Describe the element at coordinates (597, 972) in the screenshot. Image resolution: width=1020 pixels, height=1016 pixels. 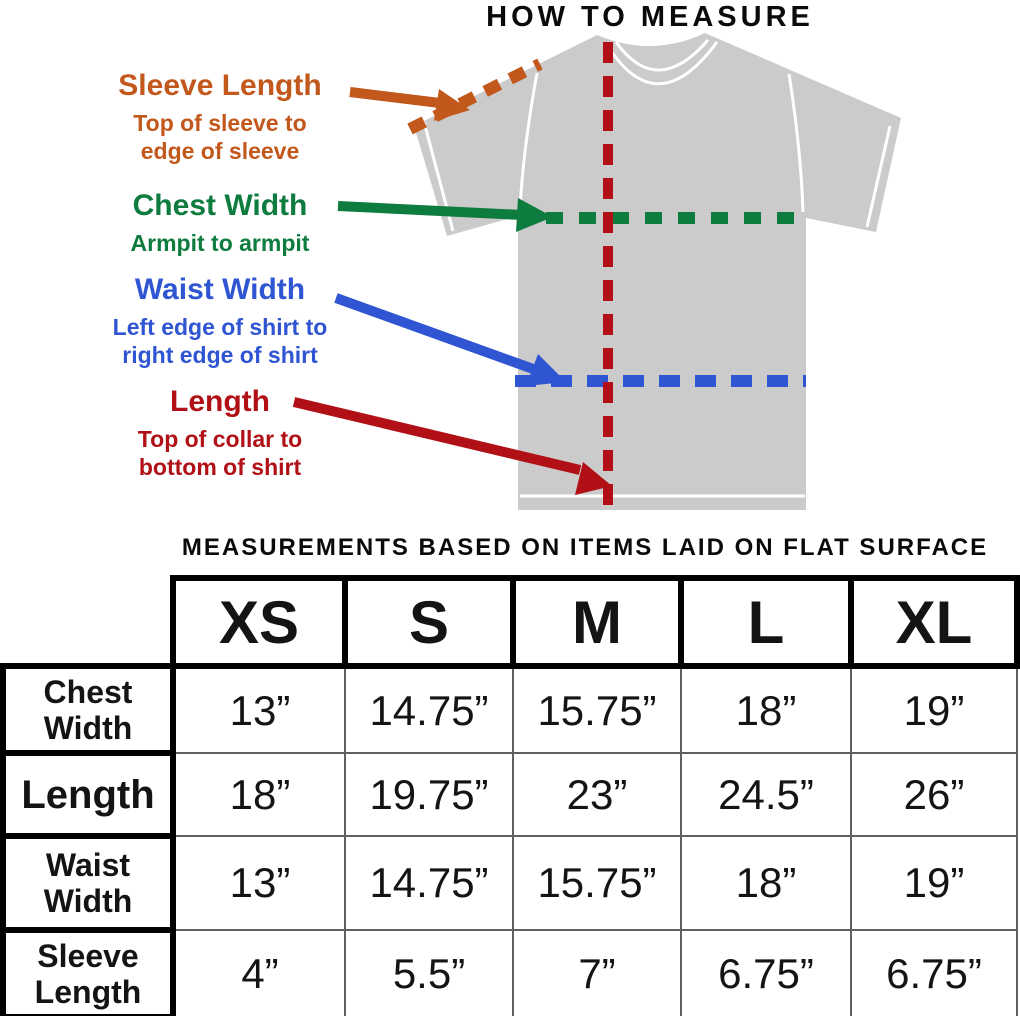
I see `sleeve-length-m: 7”` at that location.